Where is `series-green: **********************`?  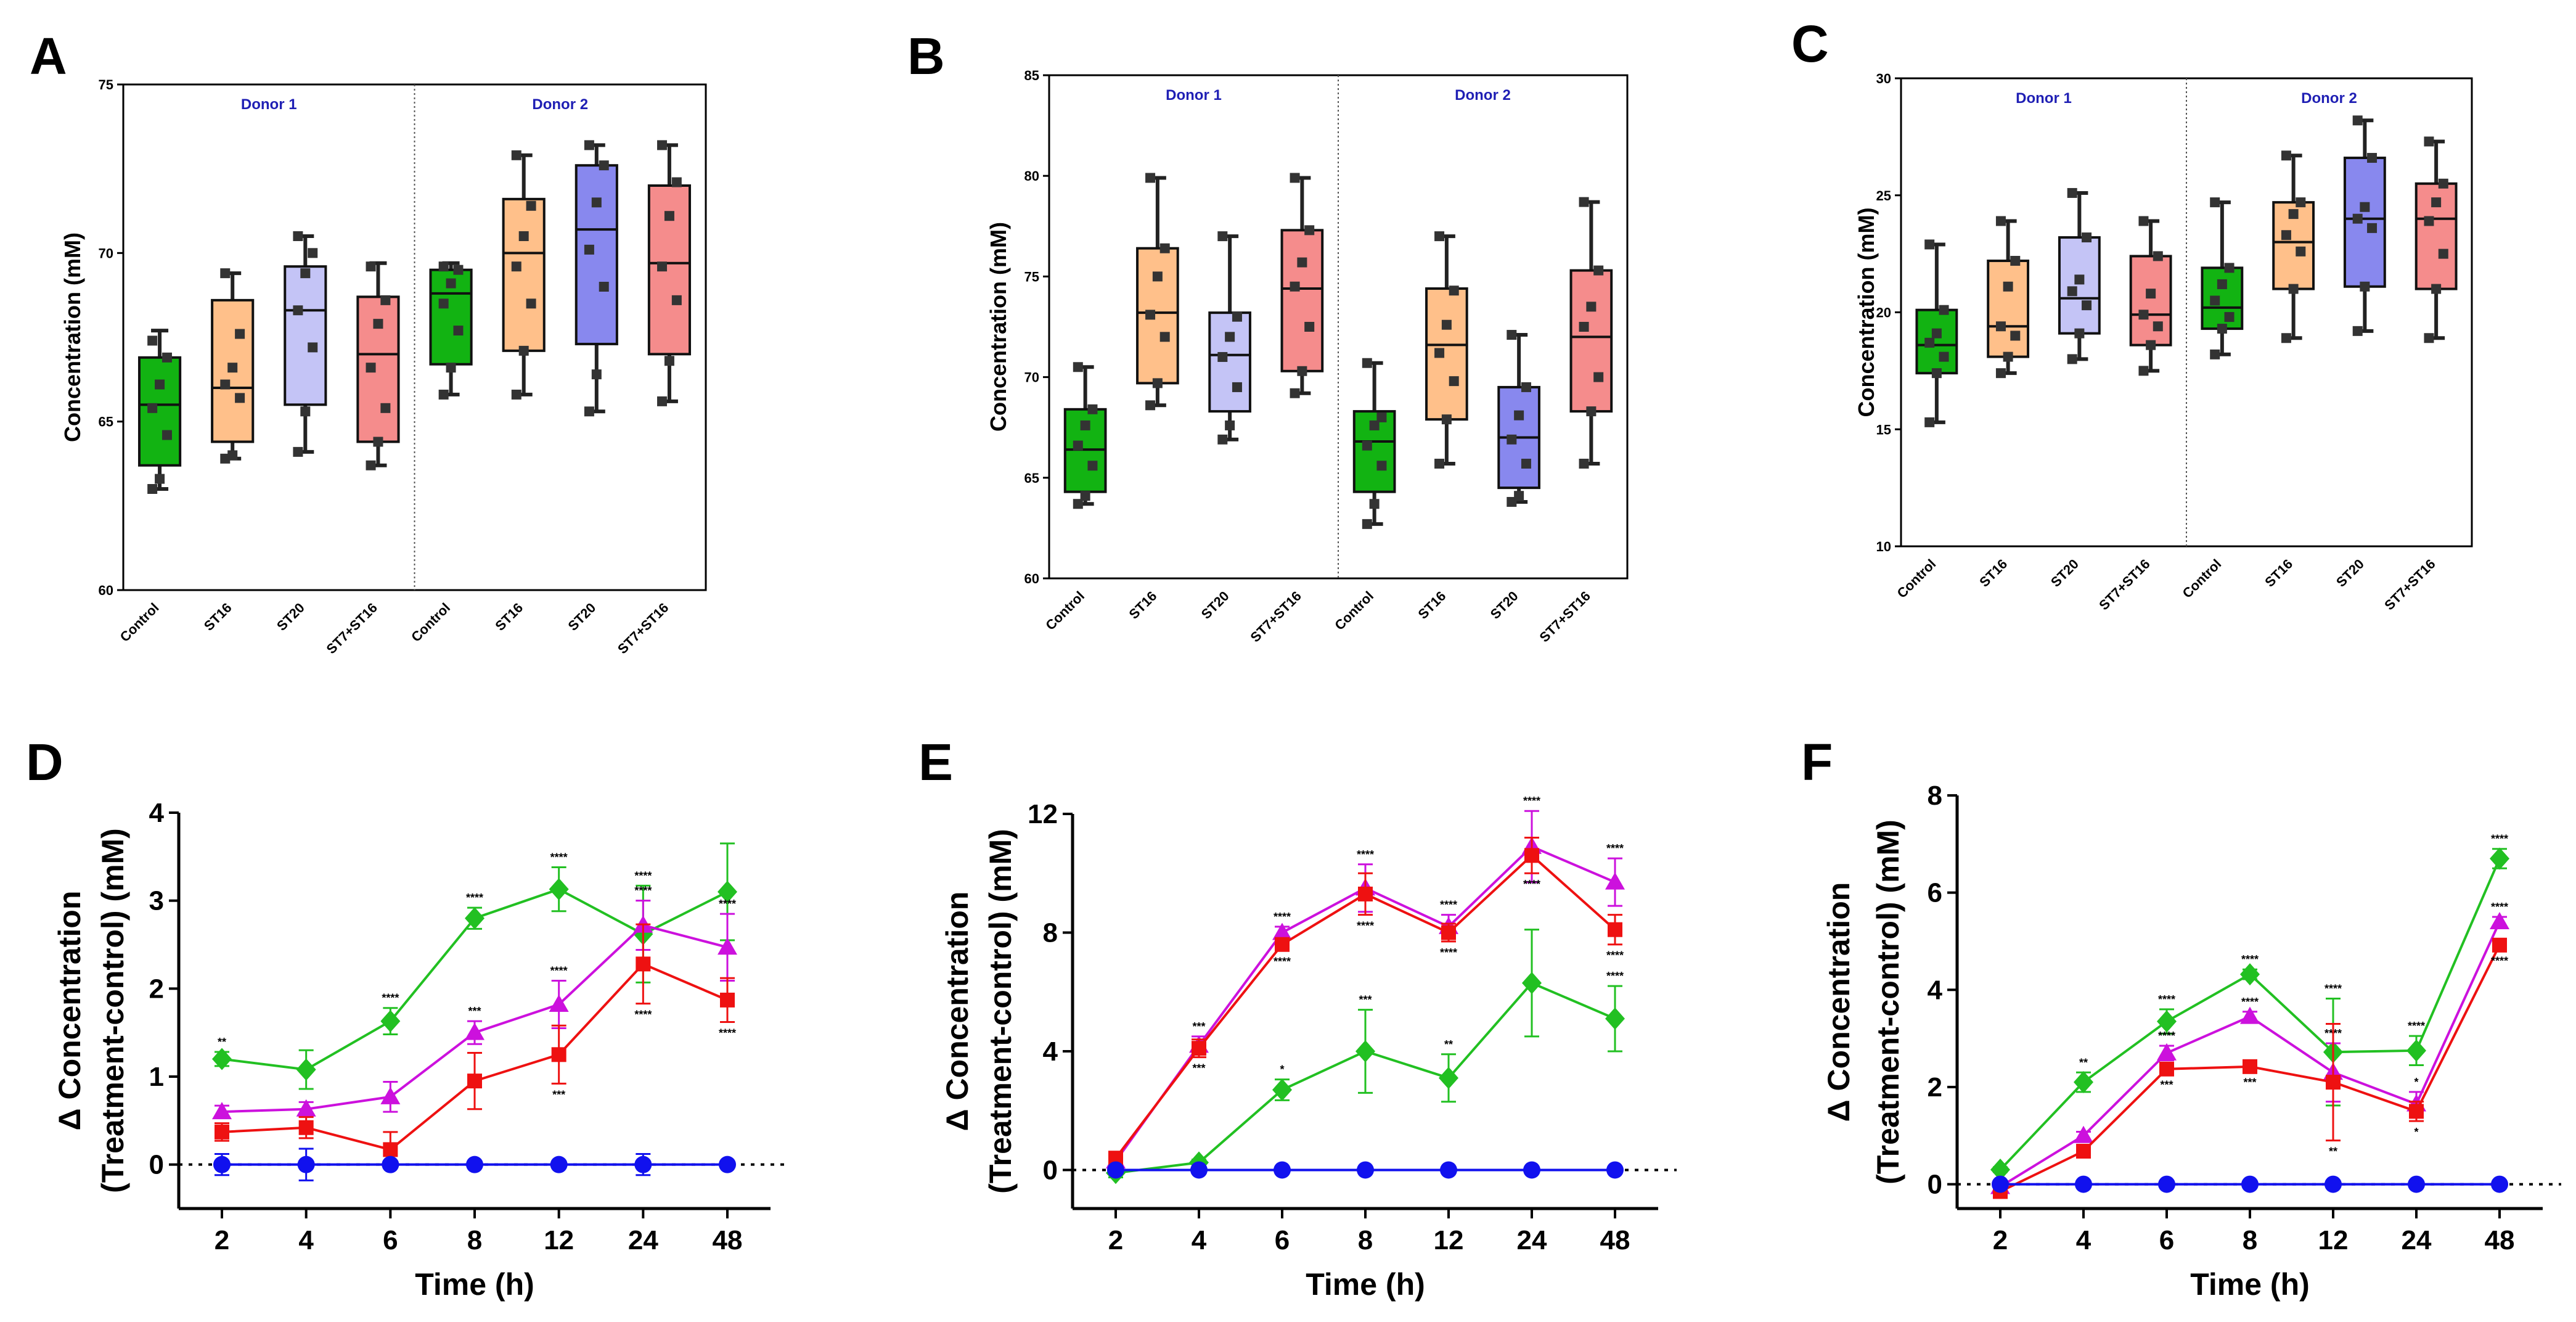
series-green: ********************** is located at coordinates (2249, 1007).